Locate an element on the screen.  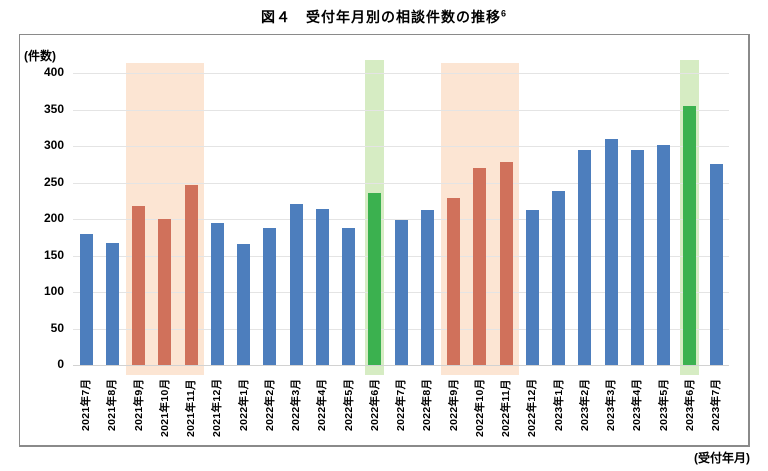
y-axis-tick-label: 50 is located at coordinates (57, 327).